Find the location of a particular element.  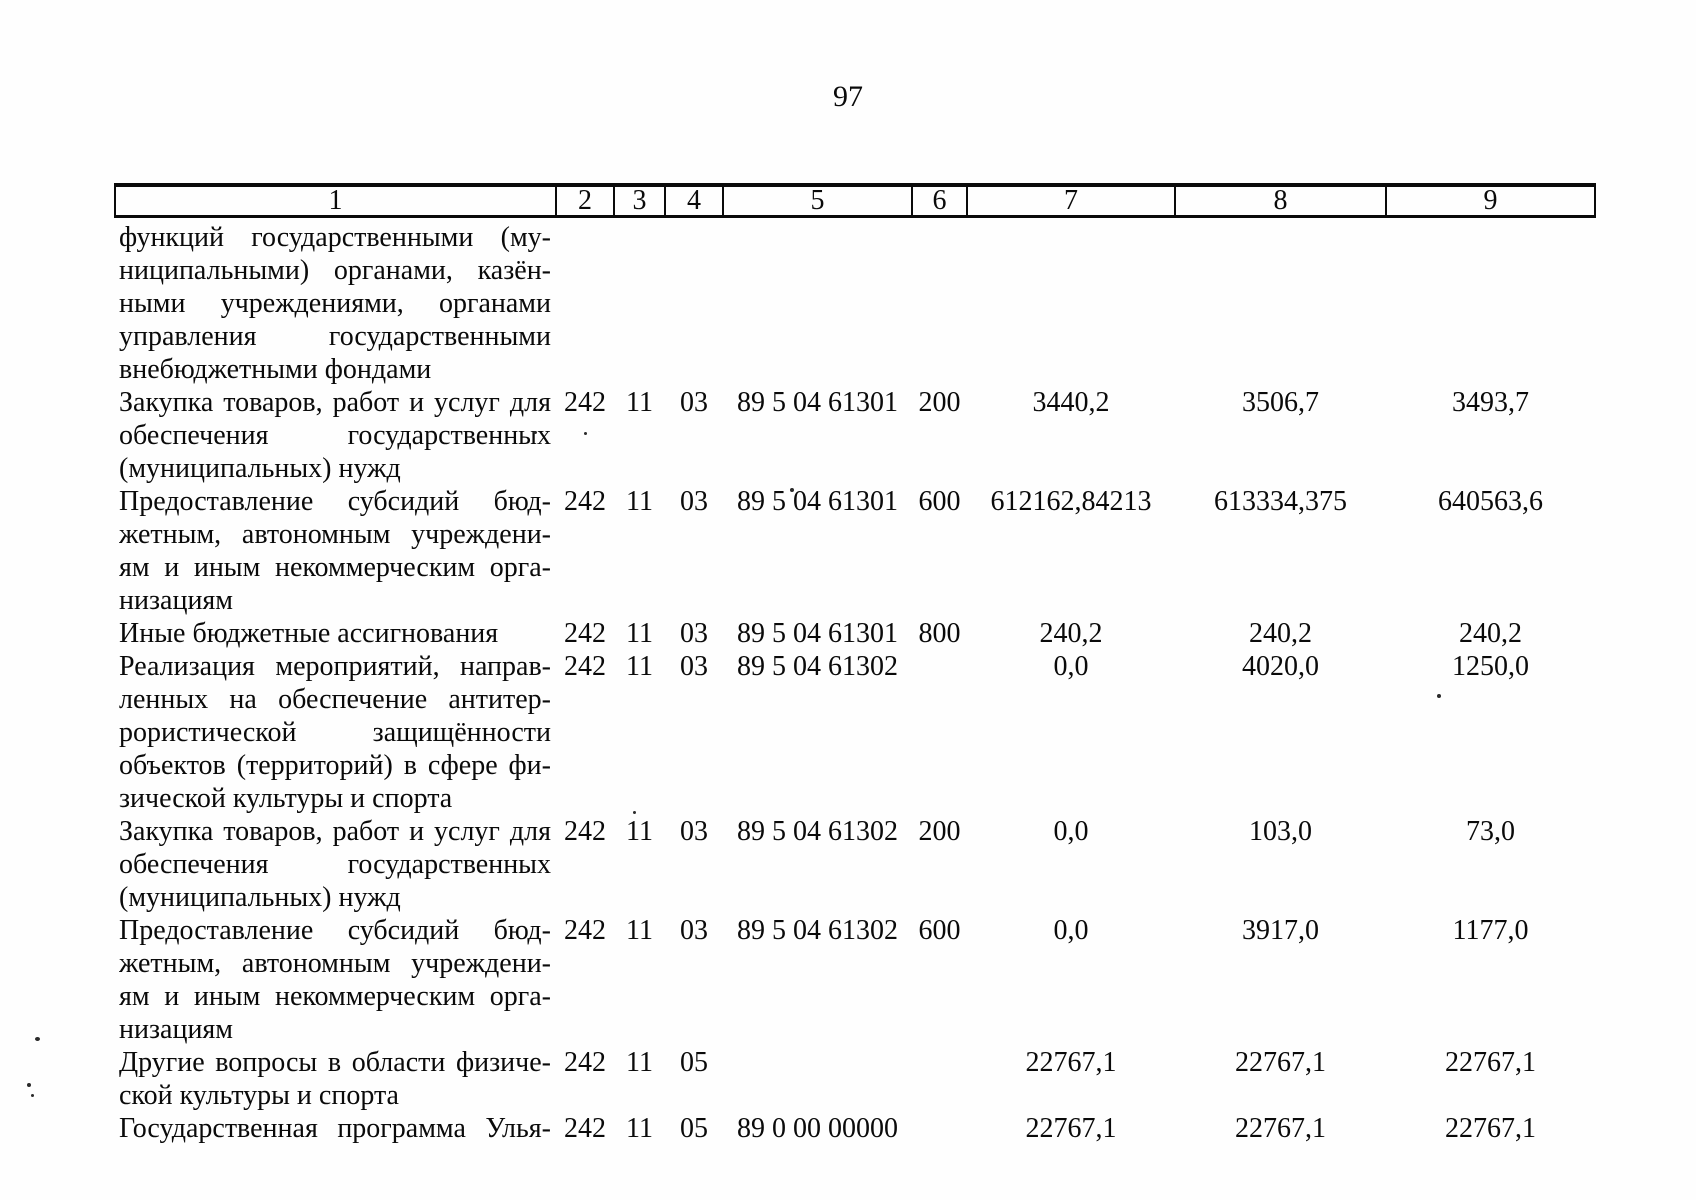

cell-col-7: 22767,1 is located at coordinates (1071, 1128).